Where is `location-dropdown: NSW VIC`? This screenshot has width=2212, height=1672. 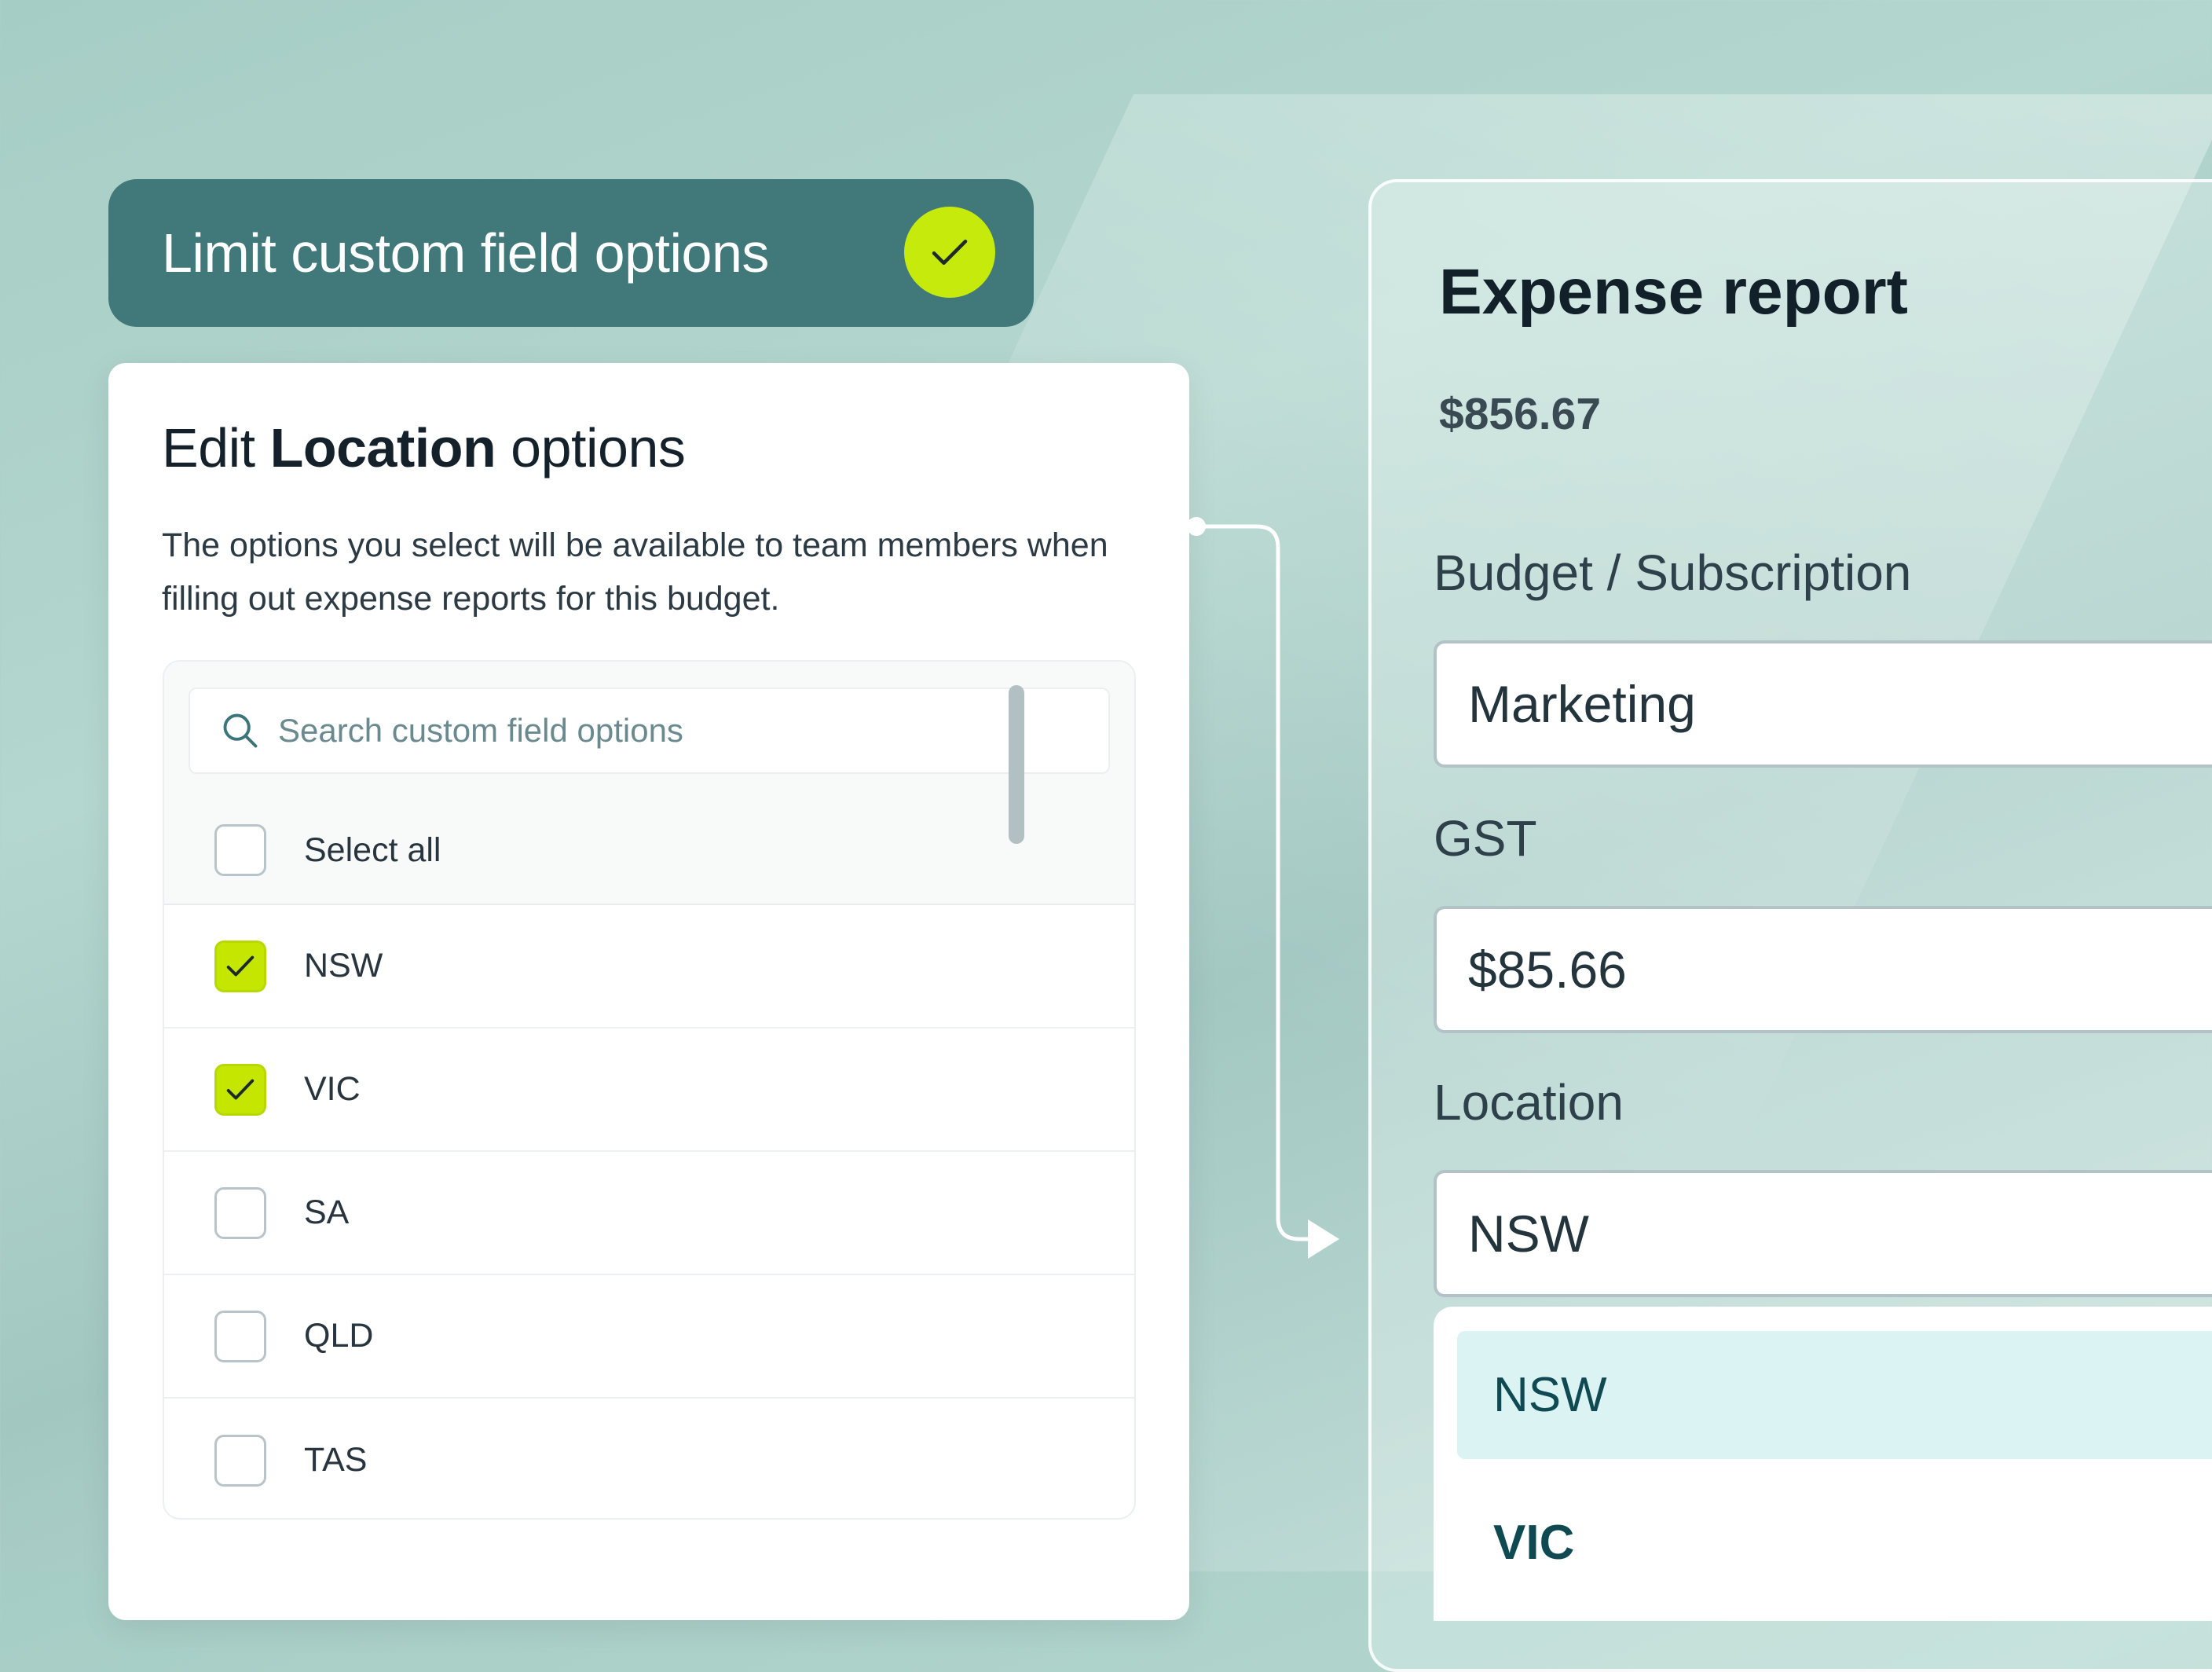 location-dropdown: NSW VIC is located at coordinates (1823, 1464).